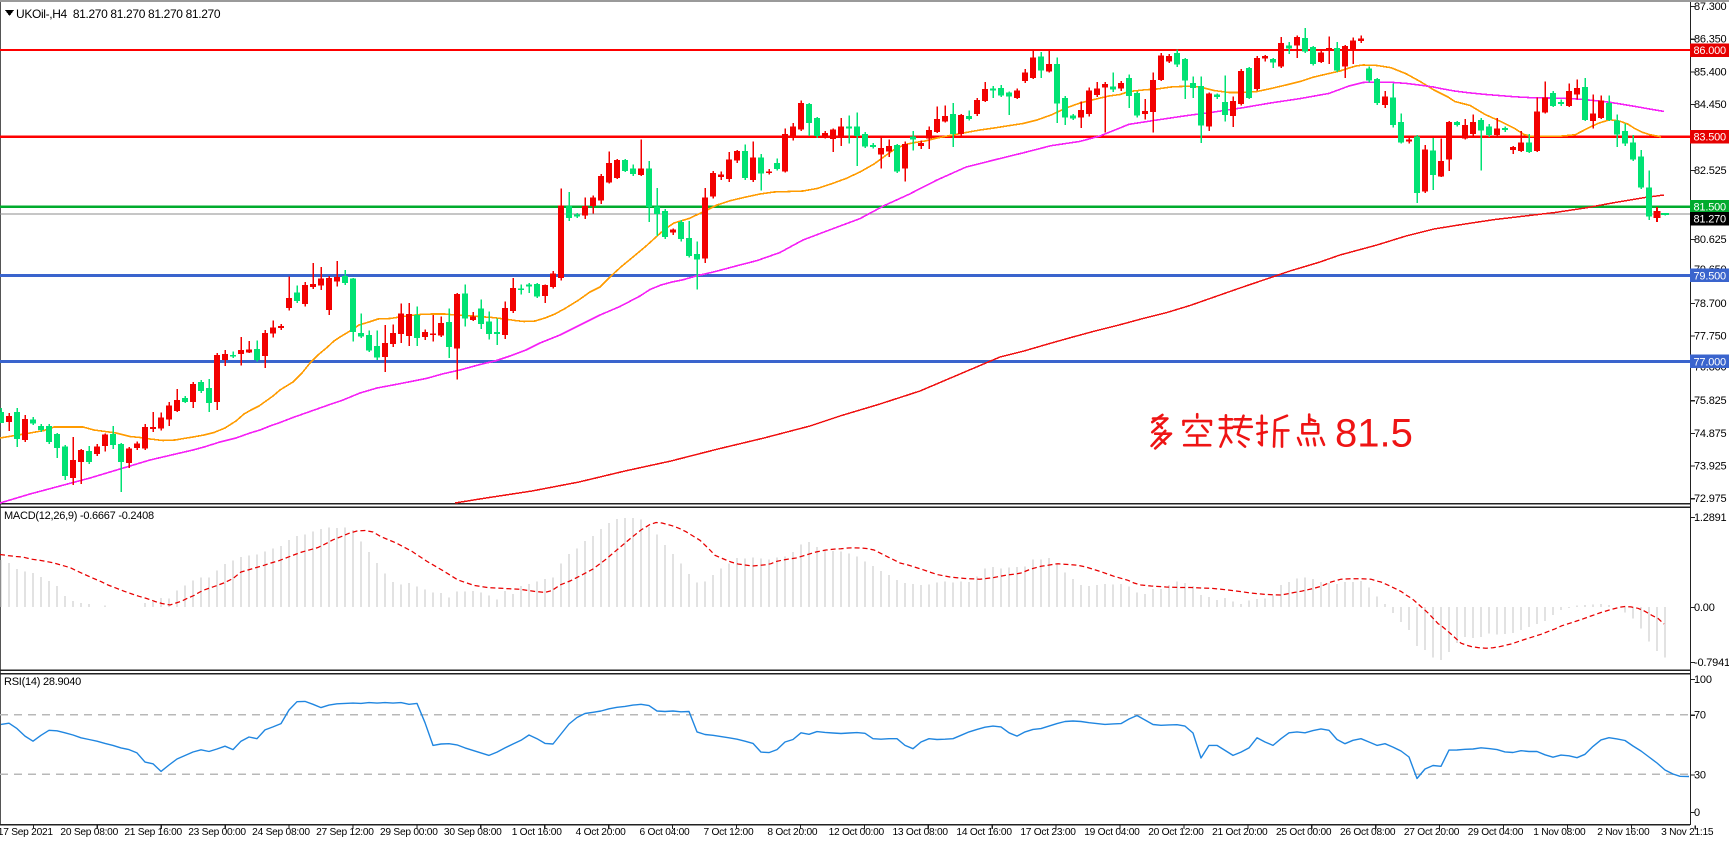 This screenshot has width=1729, height=845. Describe the element at coordinates (1710, 276) in the screenshot. I see `svg-text: 79.500` at that location.